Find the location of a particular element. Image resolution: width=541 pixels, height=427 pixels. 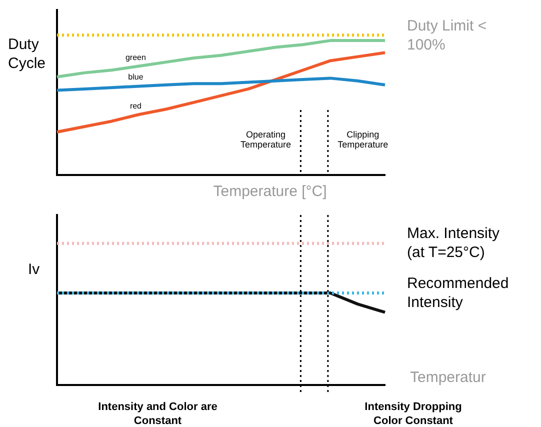

x-axis-title: Temperatur is located at coordinates (448, 377).